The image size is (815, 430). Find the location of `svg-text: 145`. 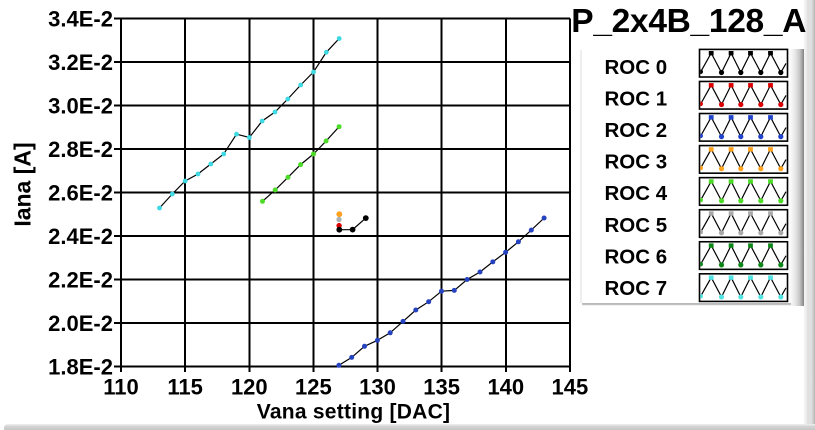

svg-text: 145 is located at coordinates (570, 386).